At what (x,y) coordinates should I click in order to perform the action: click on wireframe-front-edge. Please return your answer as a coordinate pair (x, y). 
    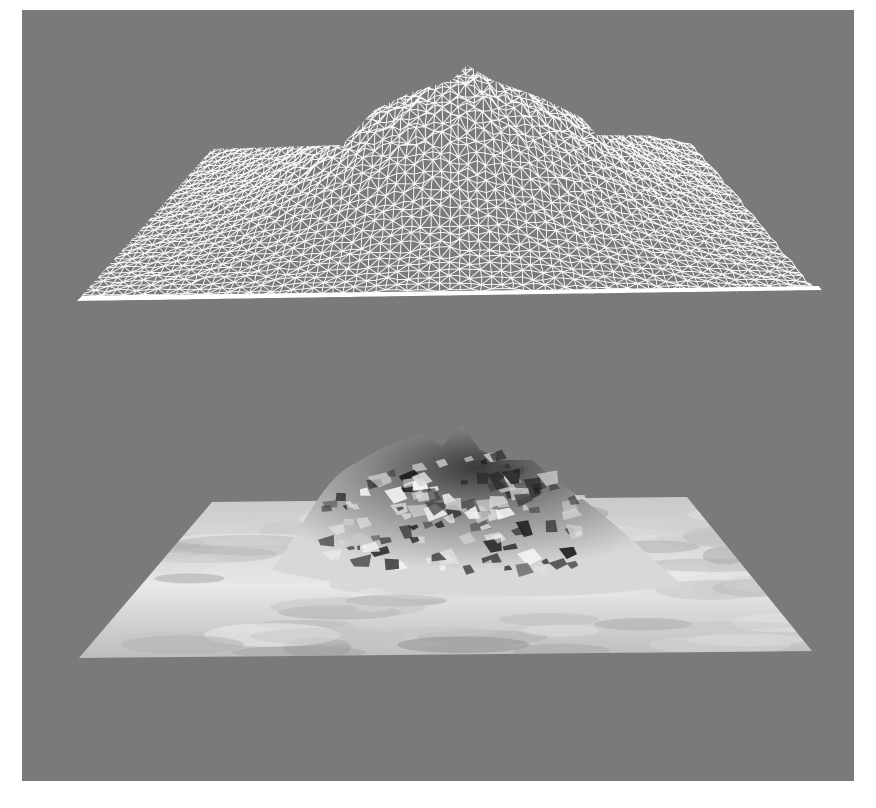
    Looking at the image, I should click on (449, 293).